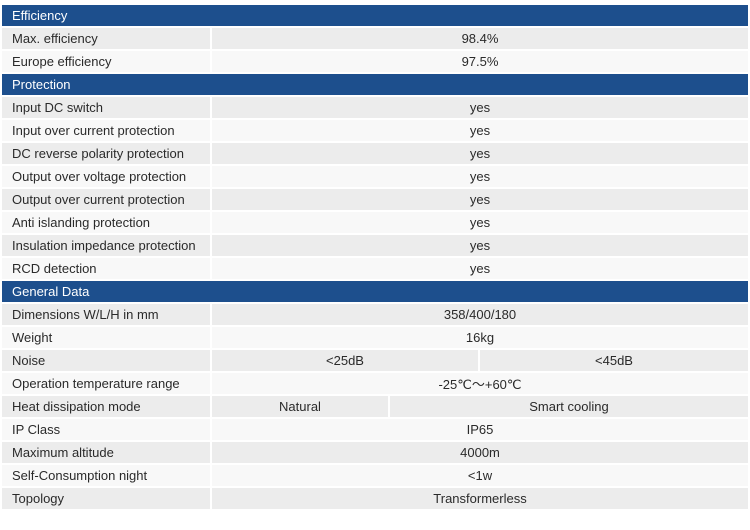 The height and width of the screenshot is (530, 750). What do you see at coordinates (106, 384) in the screenshot?
I see `spec-label: Operation temperature range` at bounding box center [106, 384].